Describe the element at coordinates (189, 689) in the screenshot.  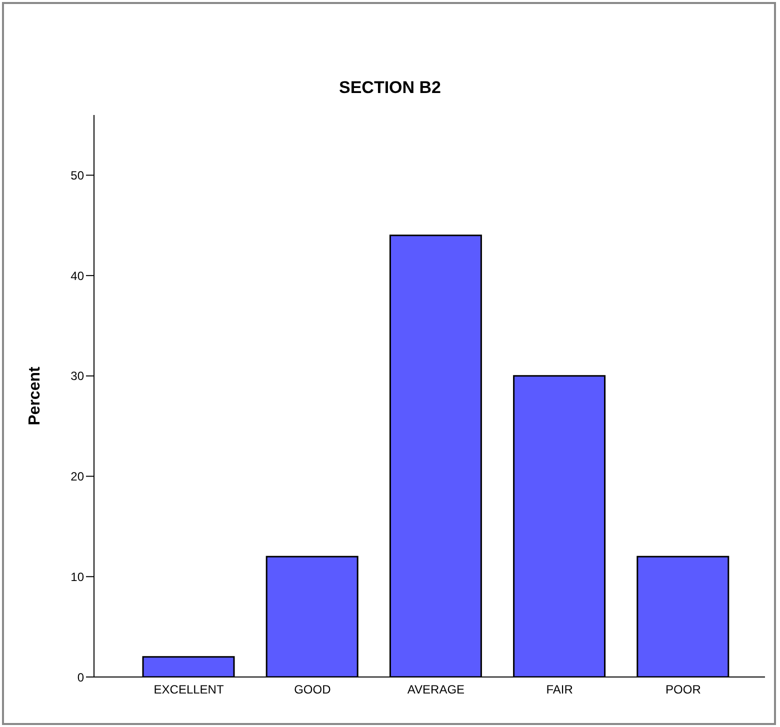
I see `x-tick-label: EXCELLENT` at that location.